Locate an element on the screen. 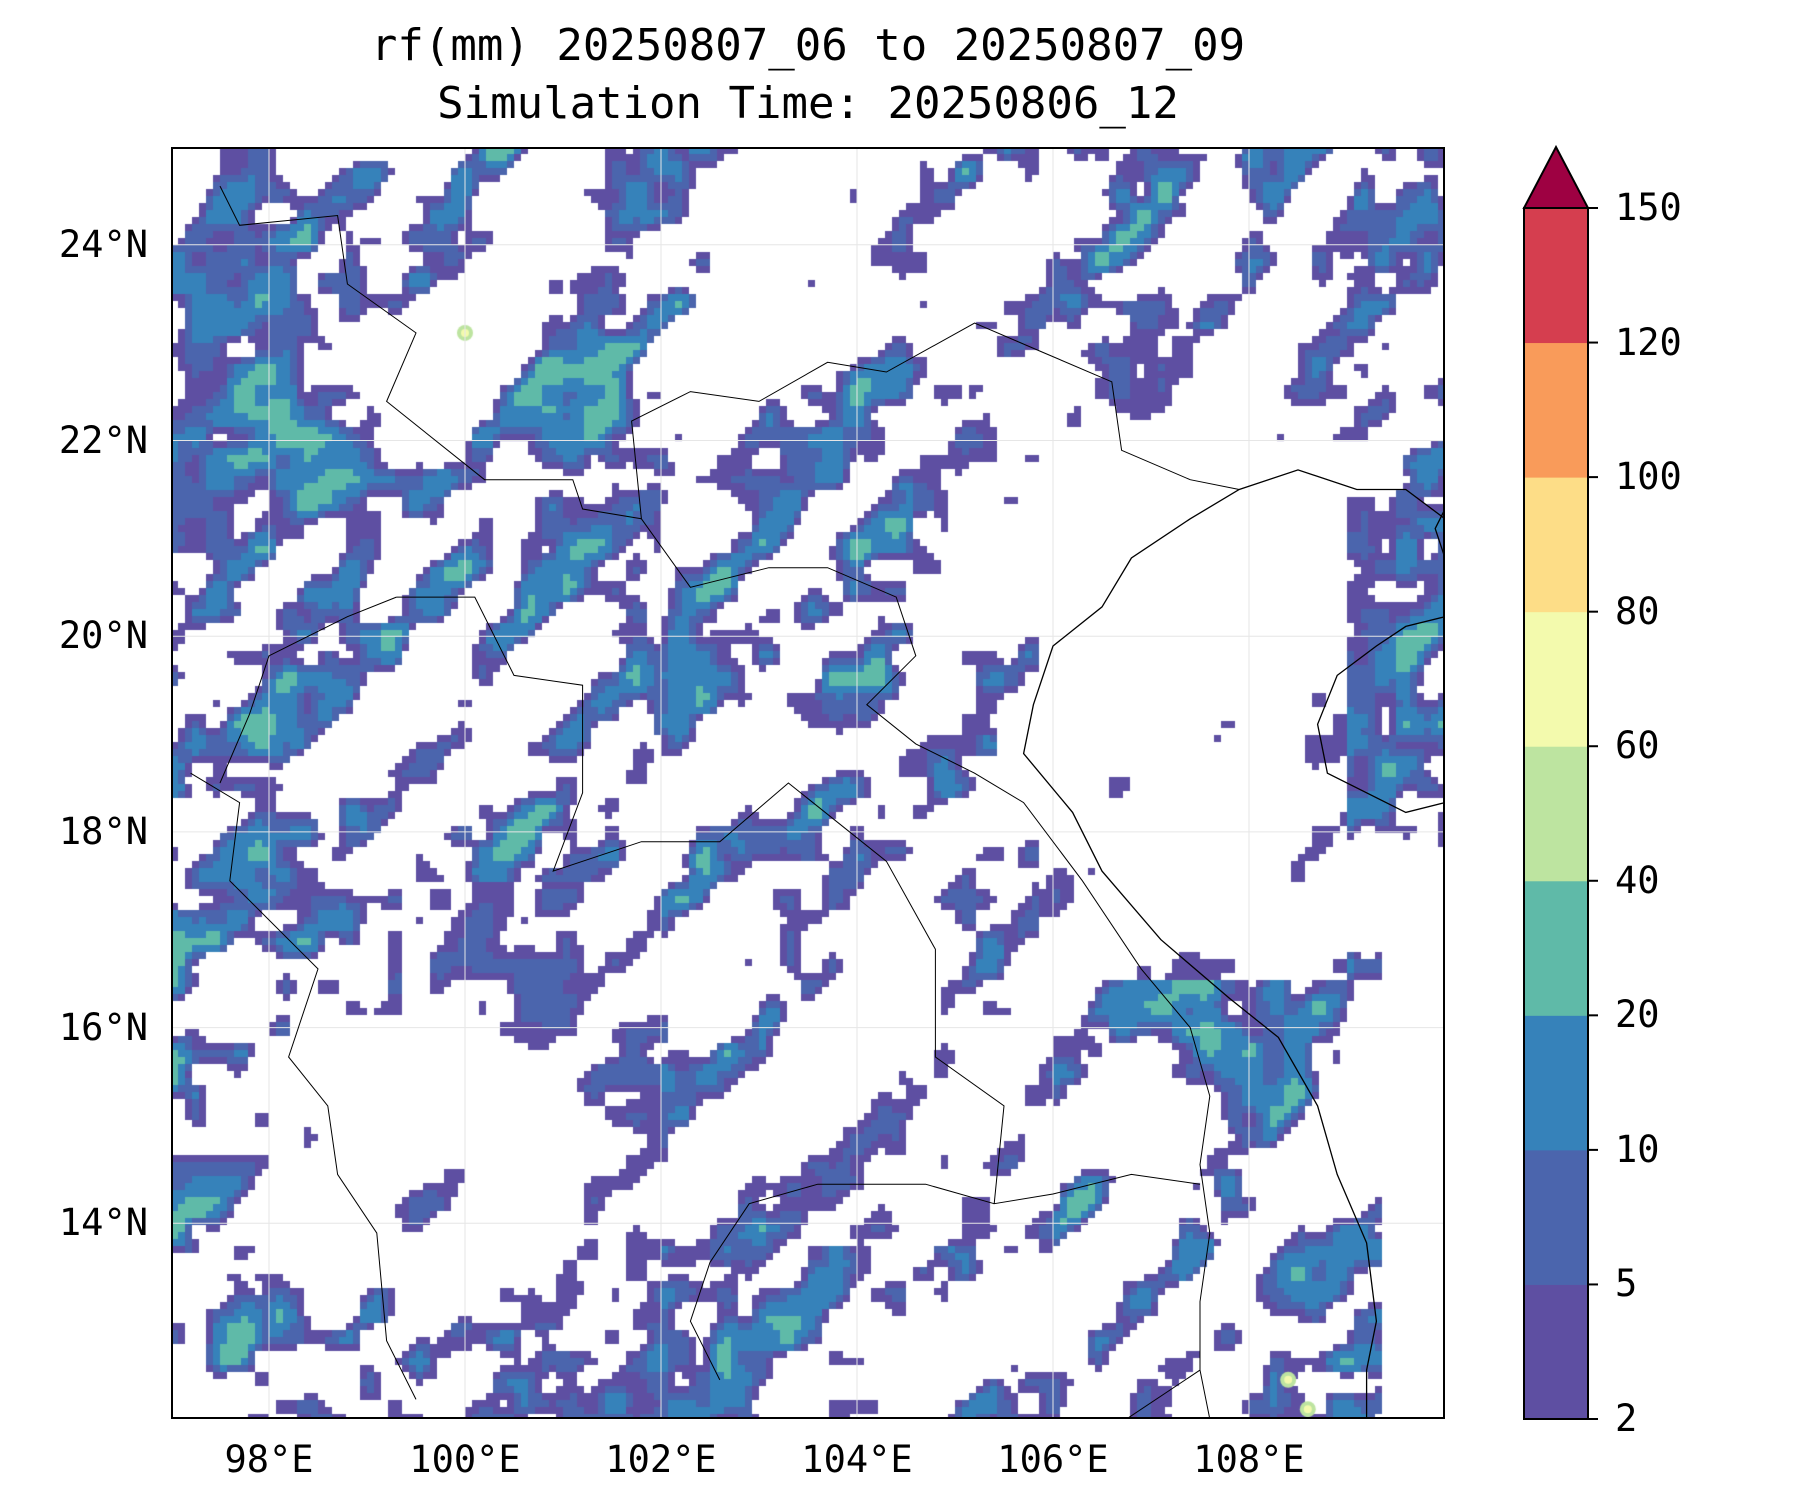 The height and width of the screenshot is (1500, 1800). colorbar-tick-label: 10 is located at coordinates (1637, 1149).